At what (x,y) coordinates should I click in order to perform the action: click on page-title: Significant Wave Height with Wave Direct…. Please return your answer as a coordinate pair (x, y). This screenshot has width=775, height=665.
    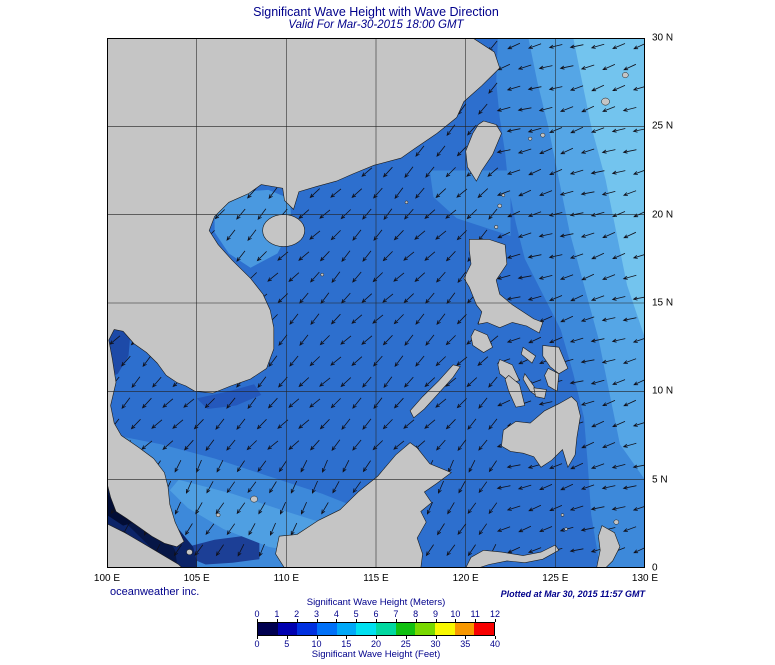
    Looking at the image, I should click on (376, 12).